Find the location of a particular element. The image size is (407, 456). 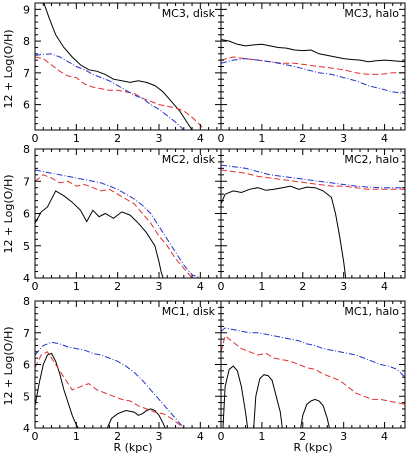

y-axis-label-bottom: 12 + Log(O/H) is located at coordinates (8, 365).